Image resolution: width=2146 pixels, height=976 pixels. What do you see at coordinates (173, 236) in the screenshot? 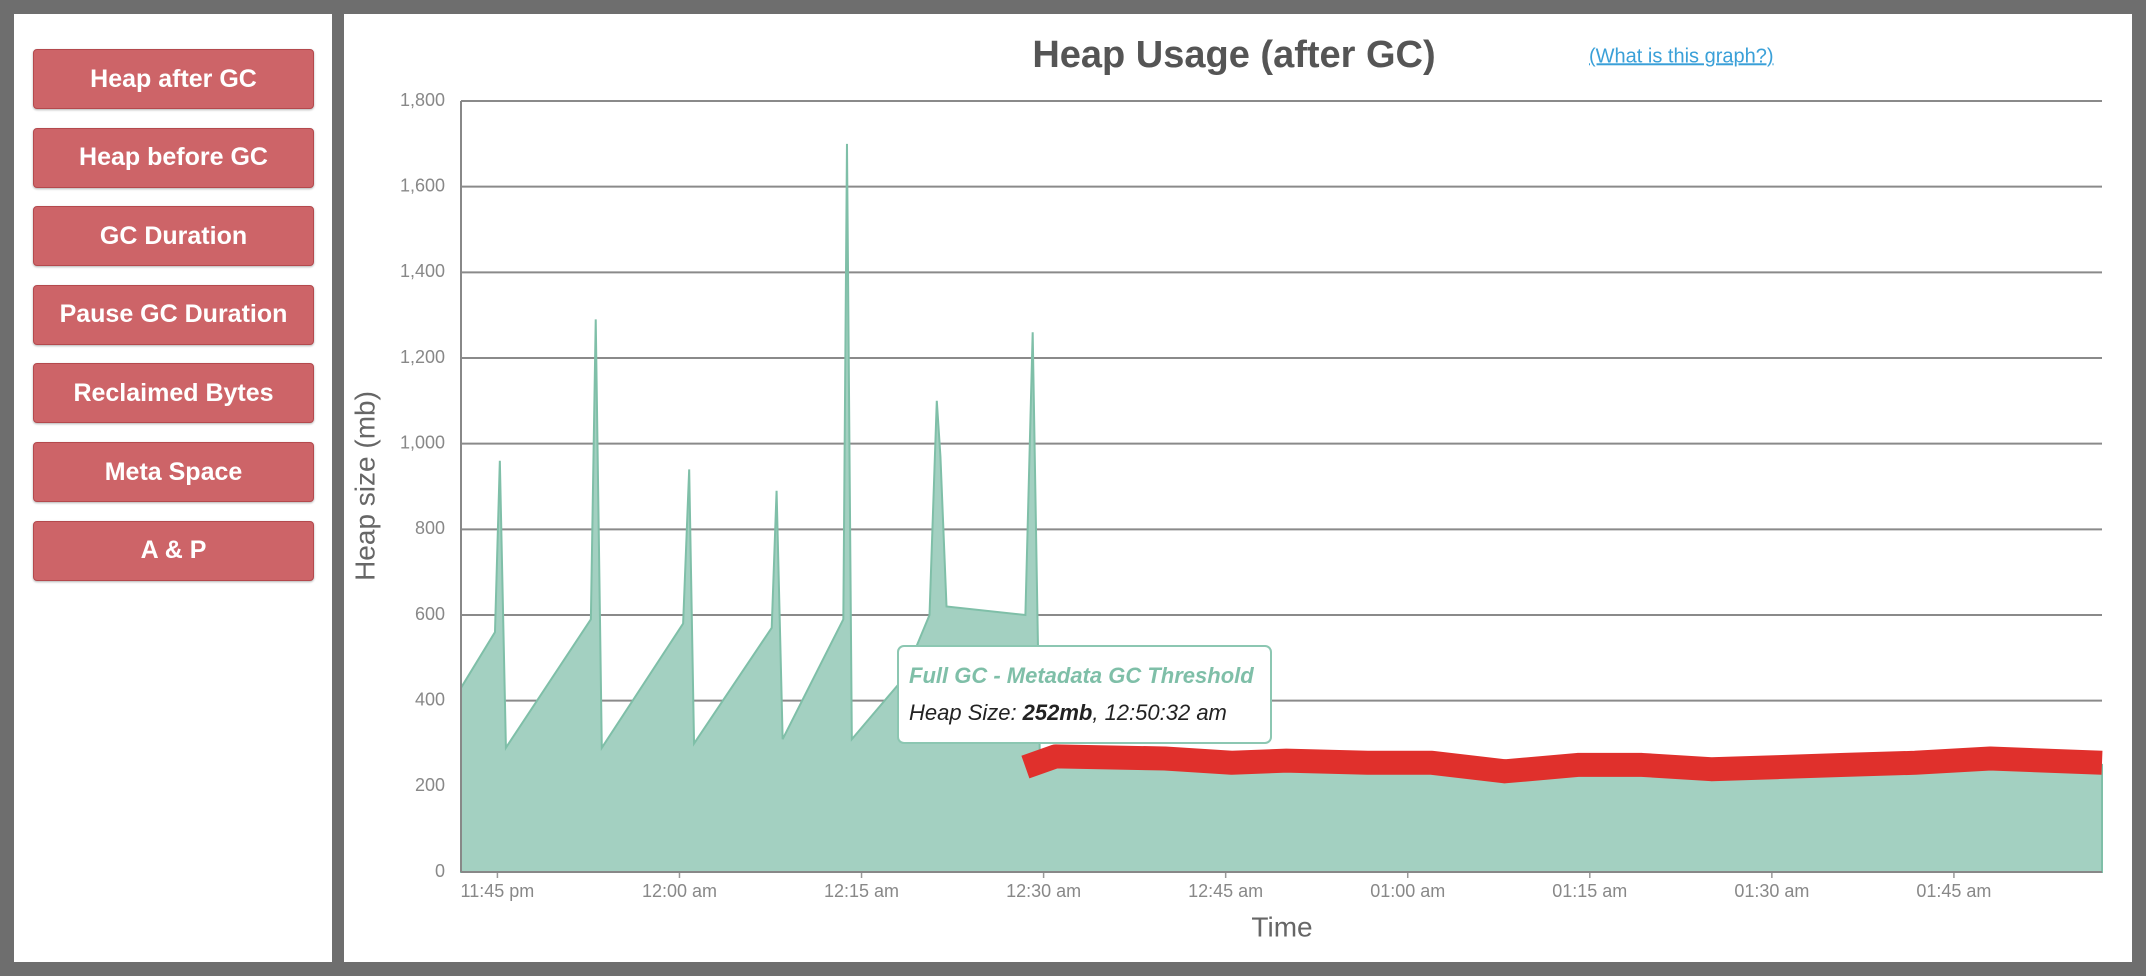
I see `nav-button: GC Duration` at bounding box center [173, 236].